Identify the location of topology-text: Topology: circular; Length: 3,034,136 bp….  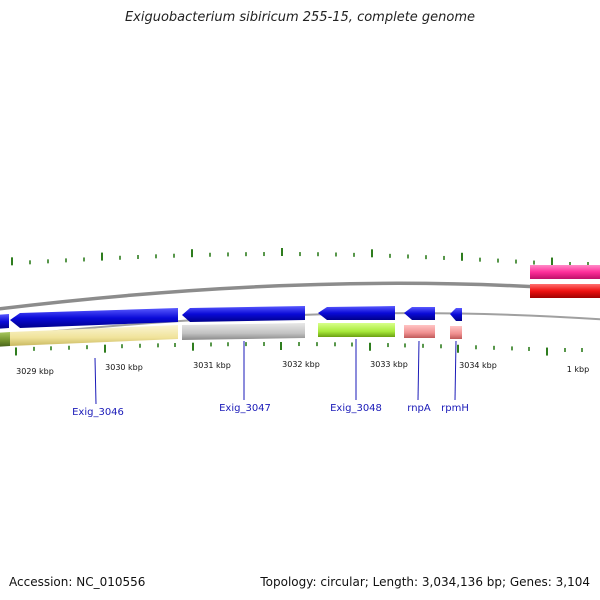
(425, 582).